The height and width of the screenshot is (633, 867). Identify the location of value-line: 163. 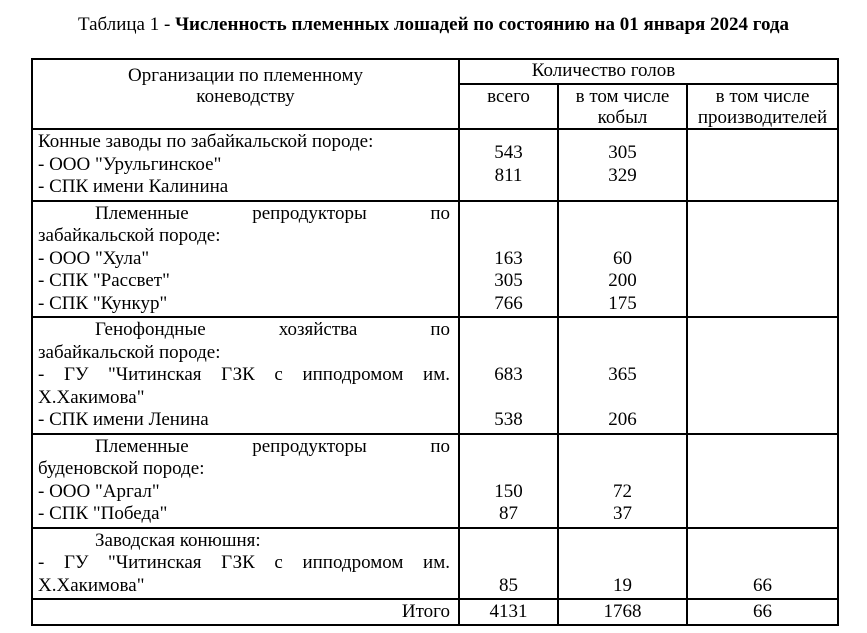
(508, 258).